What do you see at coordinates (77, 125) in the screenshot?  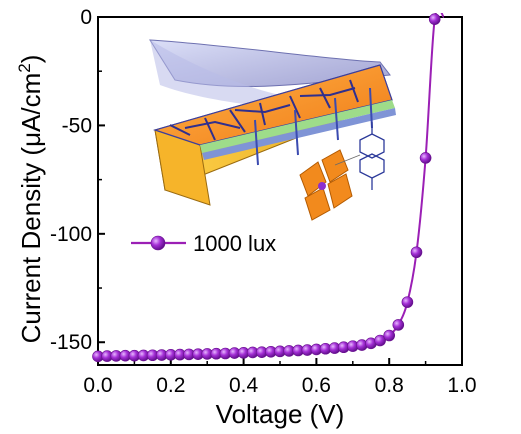 I see `y-tick-label: -50` at bounding box center [77, 125].